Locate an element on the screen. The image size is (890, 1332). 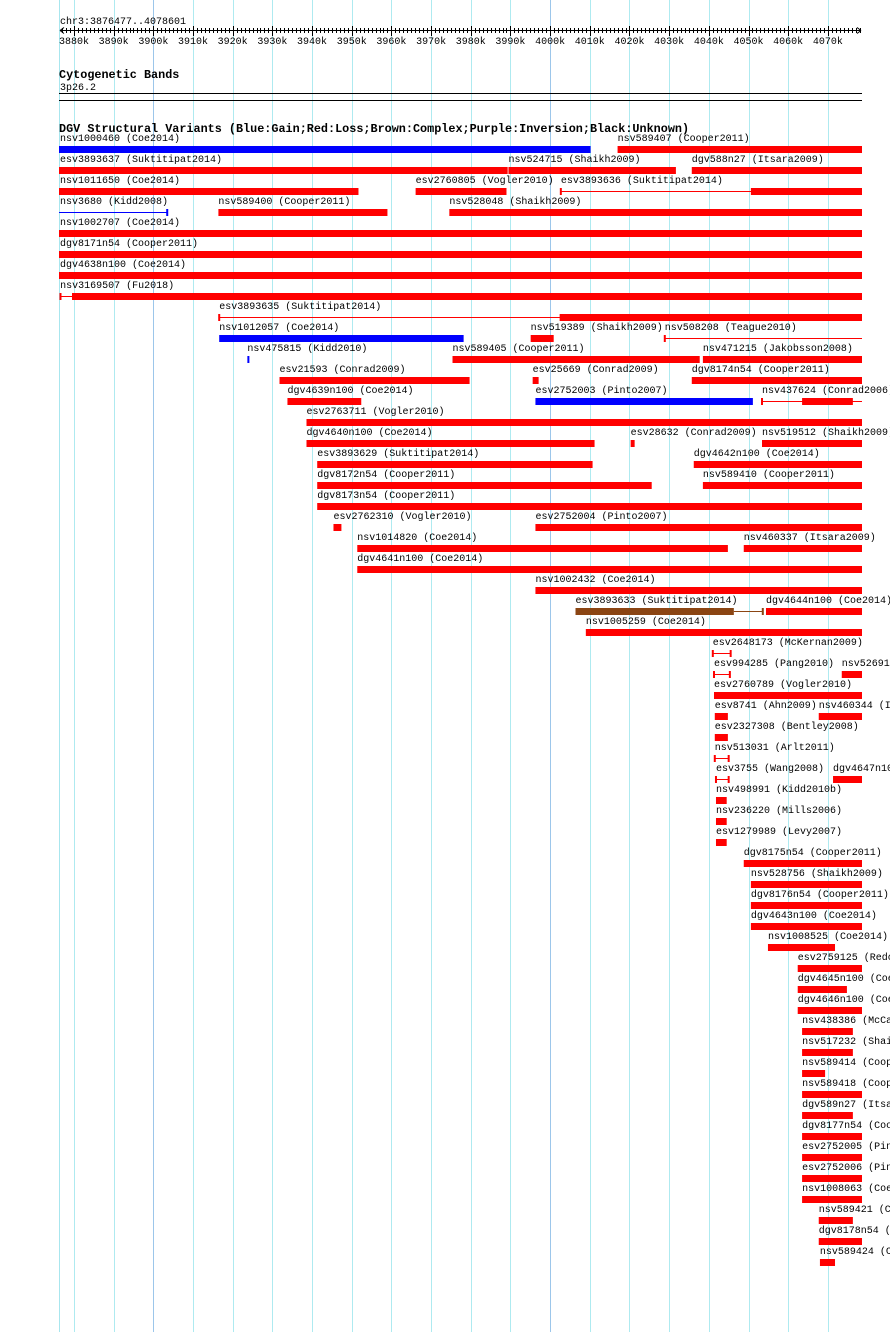
variant-label: dgv8176n54 (Cooper2011) is located at coordinates (820, 895).